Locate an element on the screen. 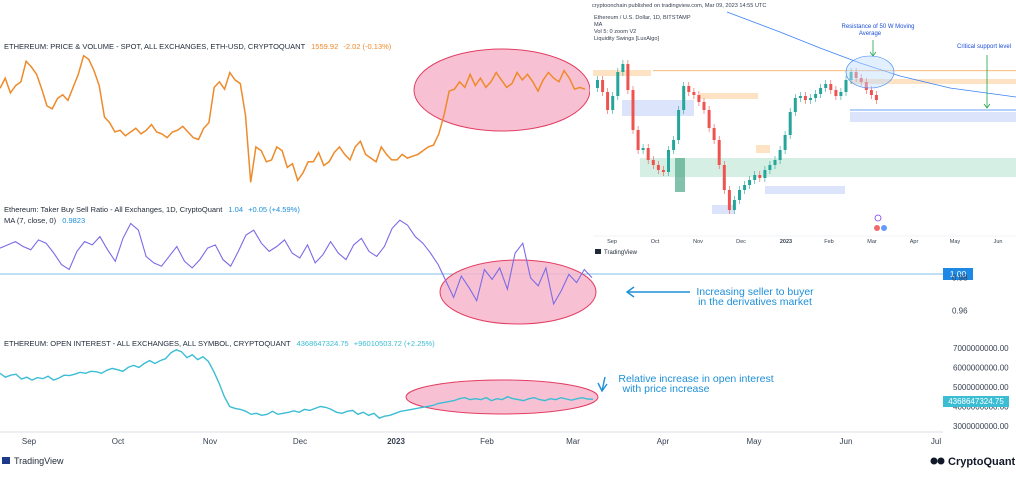  price-change: -2.02 (-0.13%) is located at coordinates (367, 46).